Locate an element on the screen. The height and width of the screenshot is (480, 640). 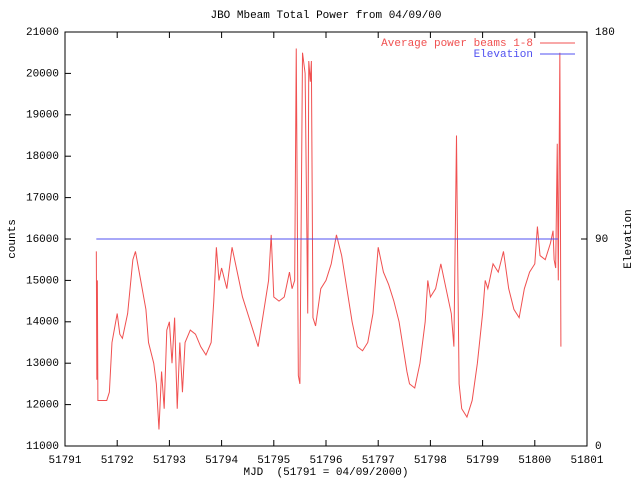
y-tick-label: 16000 is located at coordinates (42, 240).